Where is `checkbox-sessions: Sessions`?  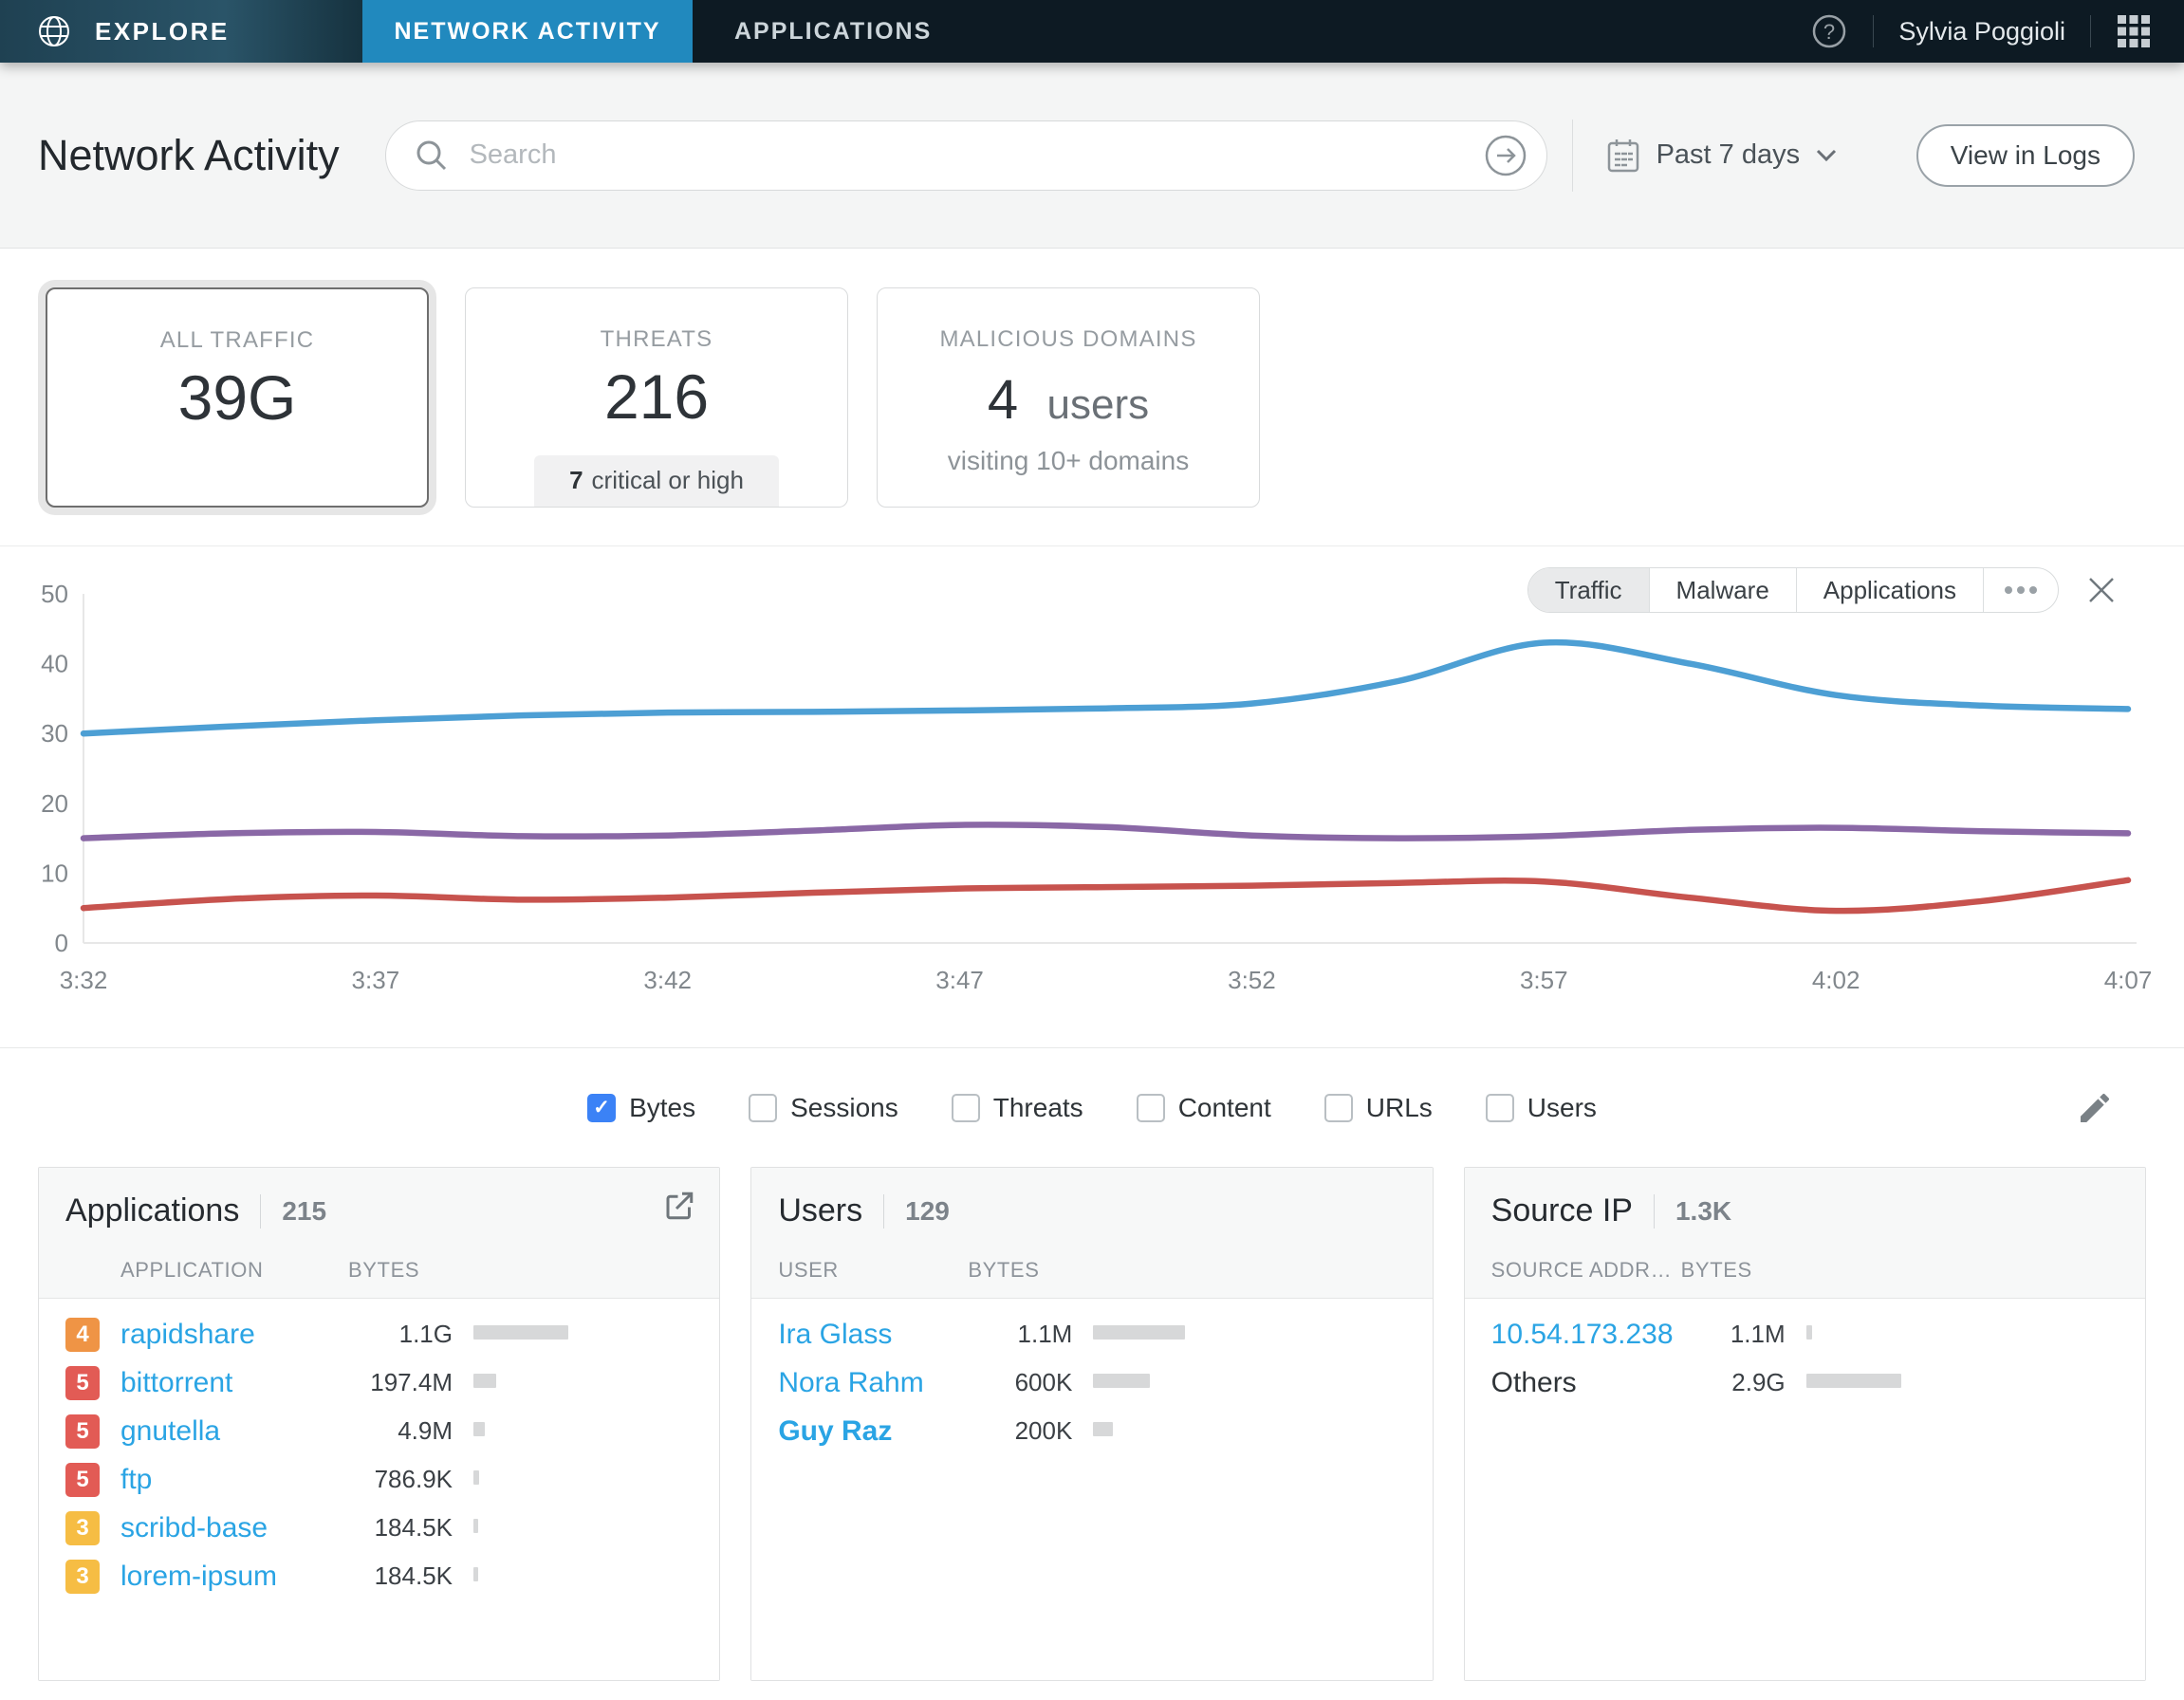
checkbox-sessions: Sessions is located at coordinates (823, 1108).